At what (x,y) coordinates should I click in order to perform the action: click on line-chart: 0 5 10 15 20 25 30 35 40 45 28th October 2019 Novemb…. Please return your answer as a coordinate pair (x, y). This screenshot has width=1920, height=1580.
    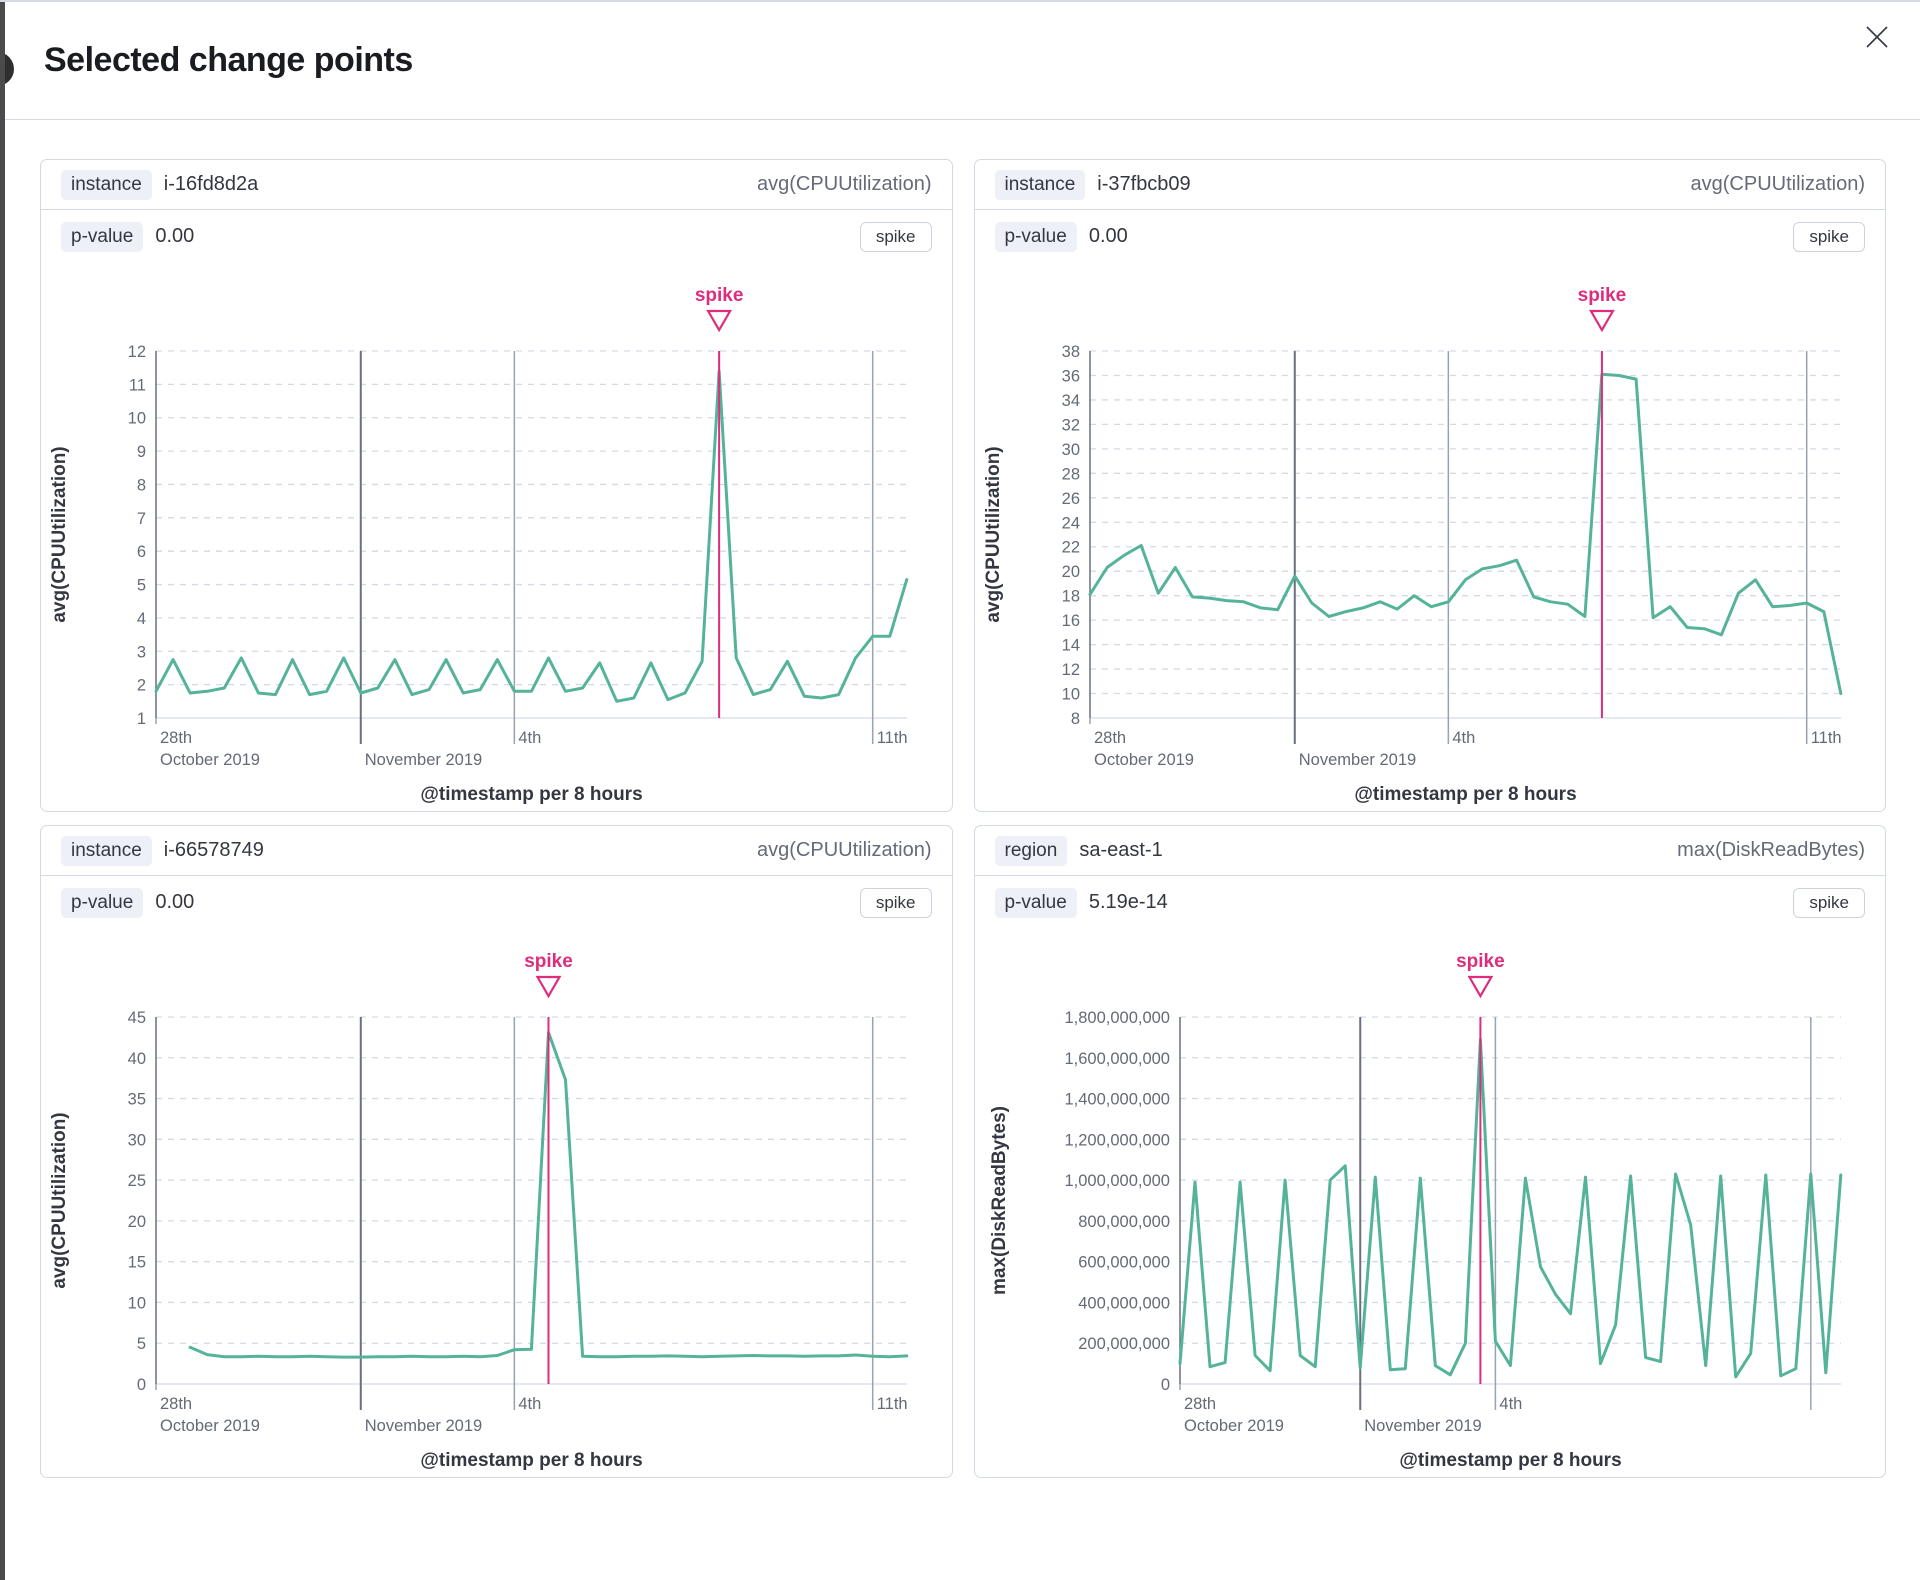
    Looking at the image, I should click on (479, 1211).